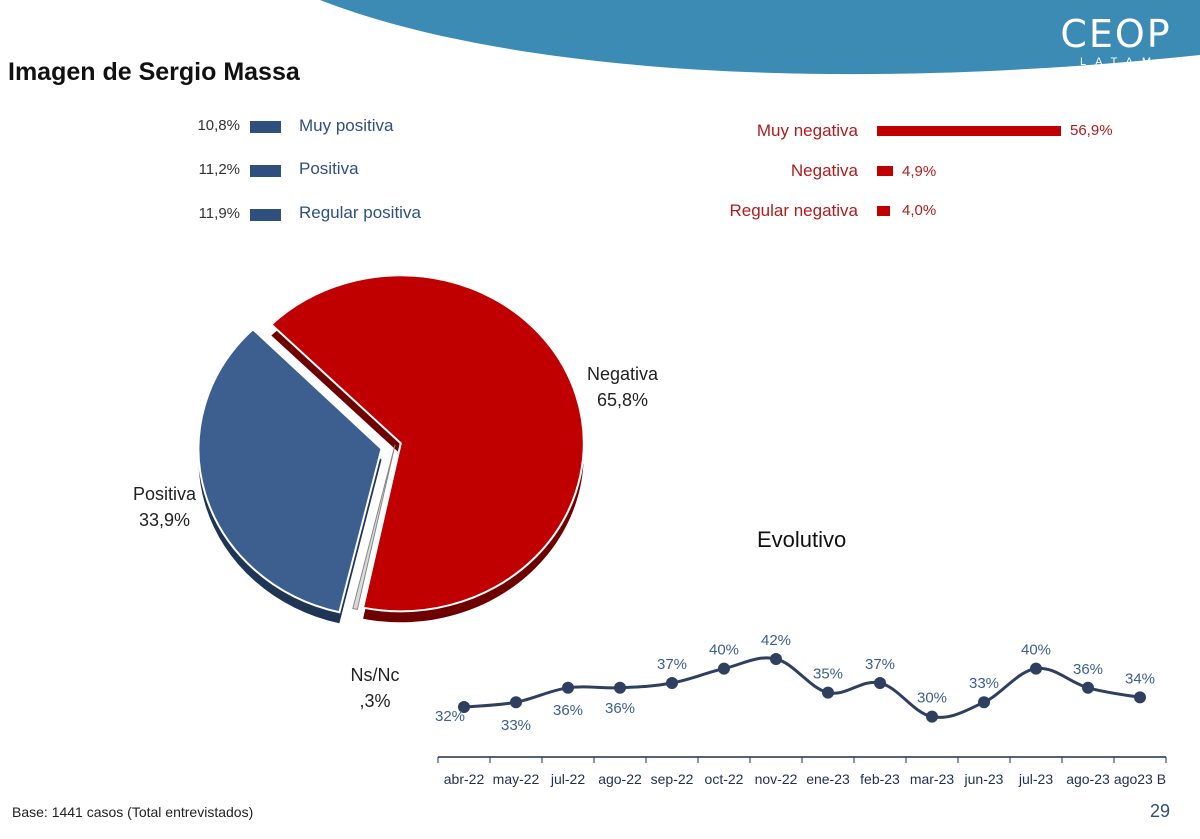  Describe the element at coordinates (824, 170) in the screenshot. I see `legend-label-negativa: Negativa` at that location.